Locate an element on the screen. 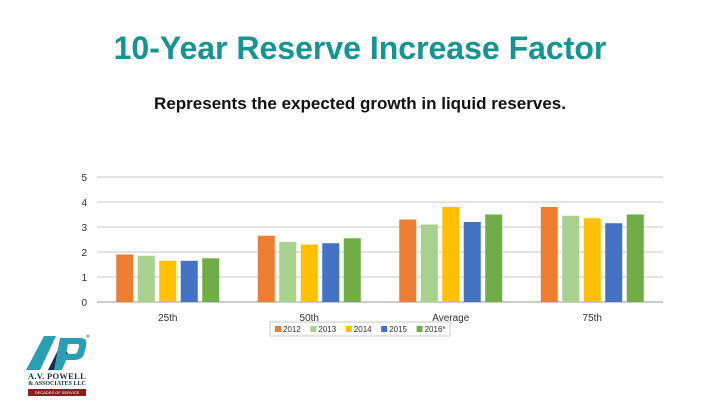 The image size is (720, 405). slide-title: 10-Year Reserve Increase Factor is located at coordinates (360, 48).